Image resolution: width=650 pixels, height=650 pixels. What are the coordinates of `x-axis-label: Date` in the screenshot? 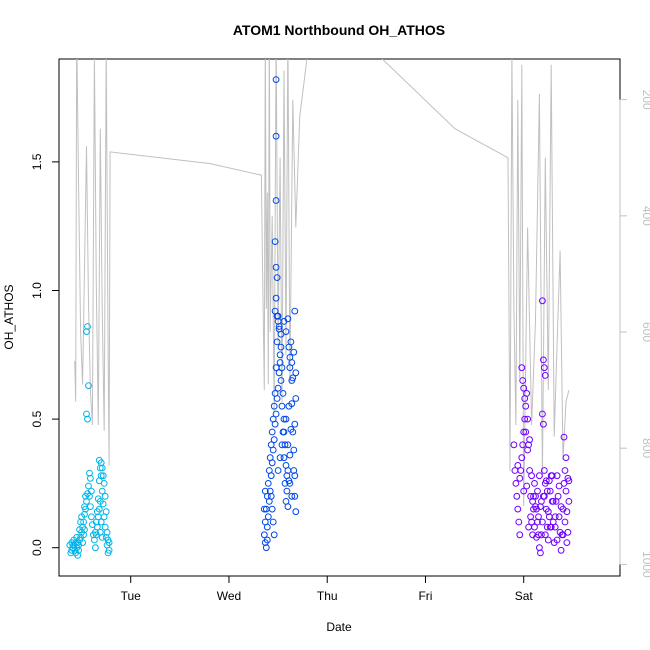 It's located at (339, 627).